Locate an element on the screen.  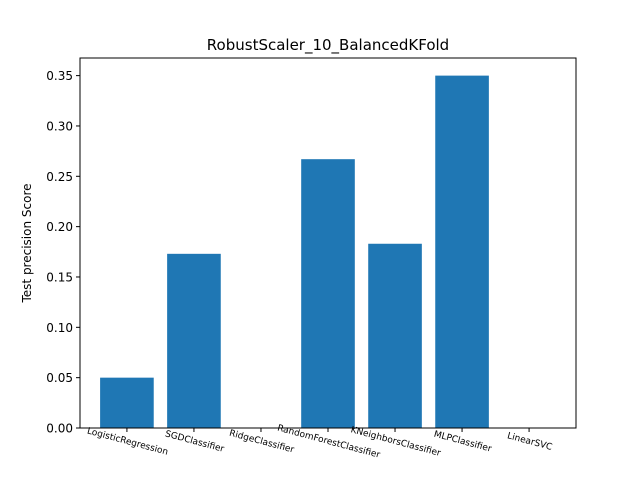
y-axis-label: Test precision Score is located at coordinates (27, 243).